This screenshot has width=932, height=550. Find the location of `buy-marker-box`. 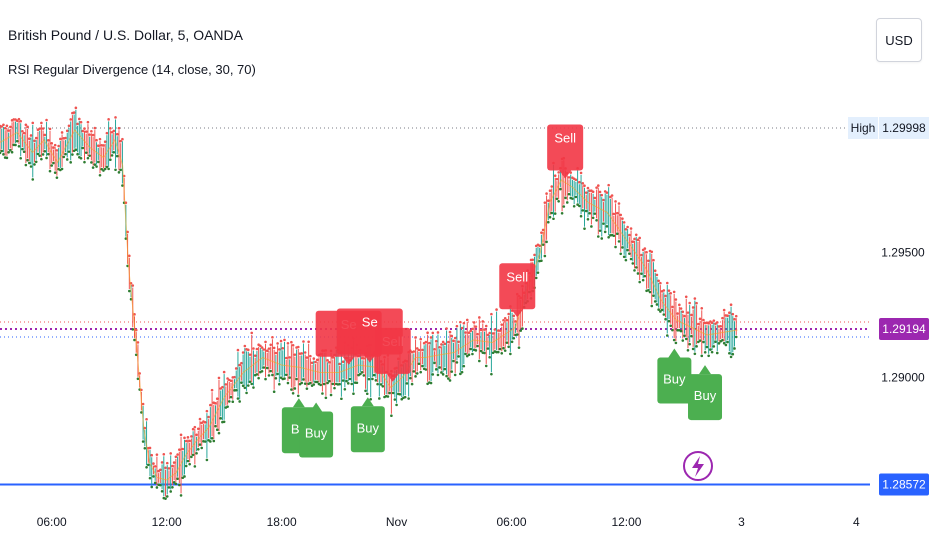

buy-marker-box is located at coordinates (674, 380).